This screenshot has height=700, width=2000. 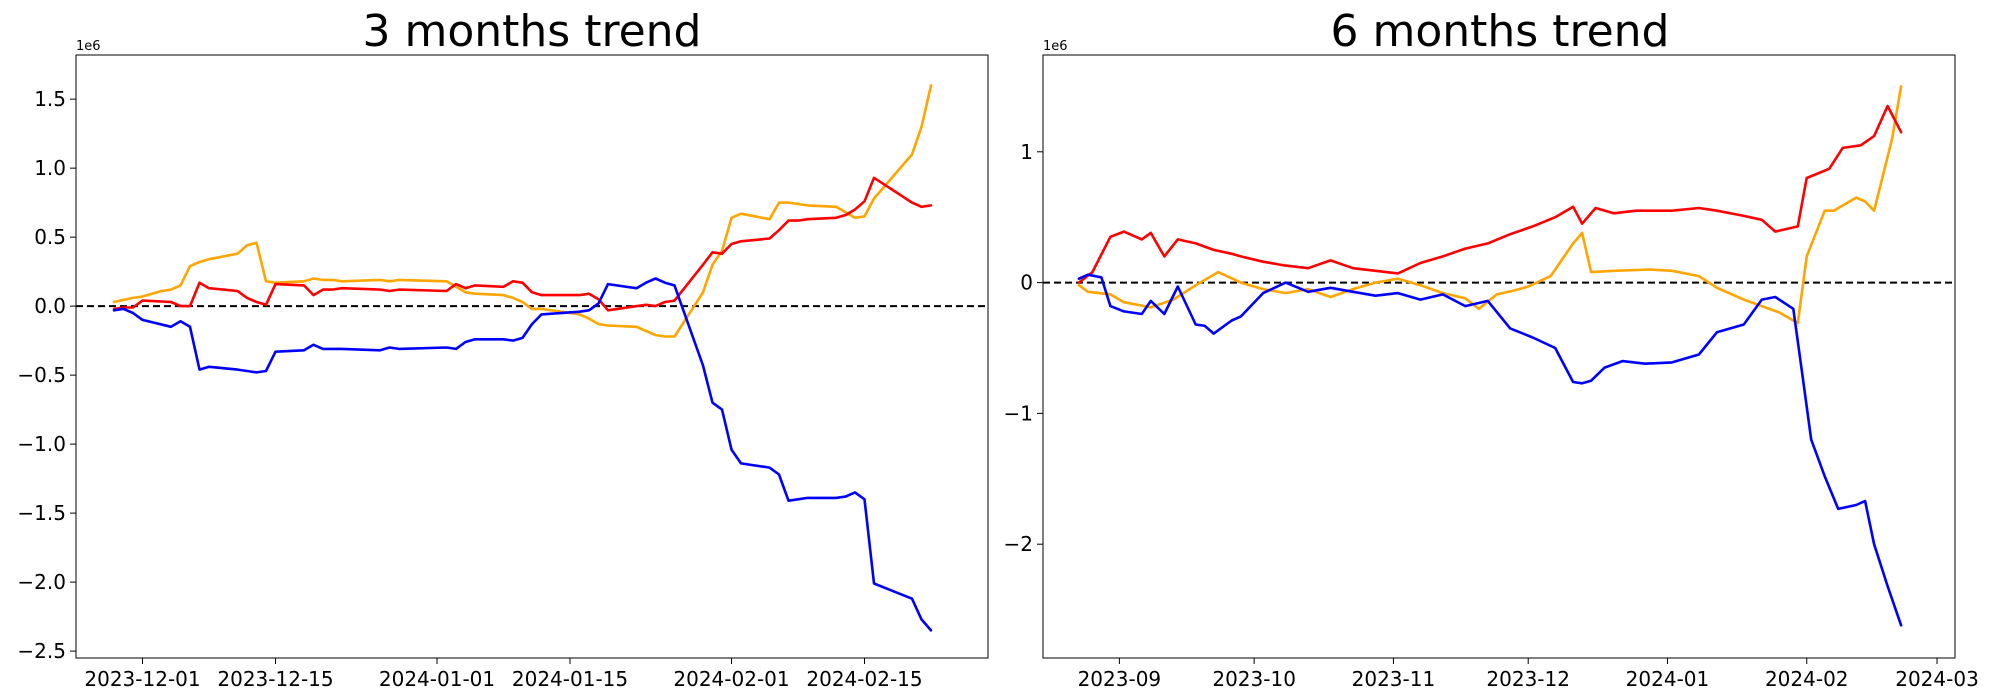 I want to click on chart-title: 6 months trend, so click(x=1500, y=31).